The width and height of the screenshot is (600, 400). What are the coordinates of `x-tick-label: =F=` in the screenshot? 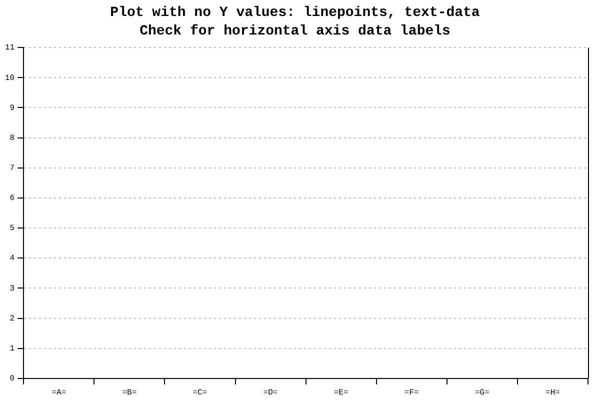 It's located at (412, 393).